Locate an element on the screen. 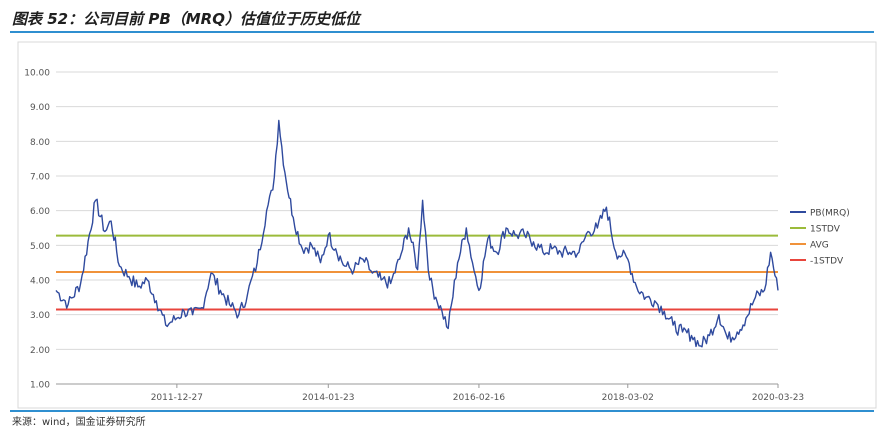  y-tick-label: 7.00 is located at coordinates (40, 178).